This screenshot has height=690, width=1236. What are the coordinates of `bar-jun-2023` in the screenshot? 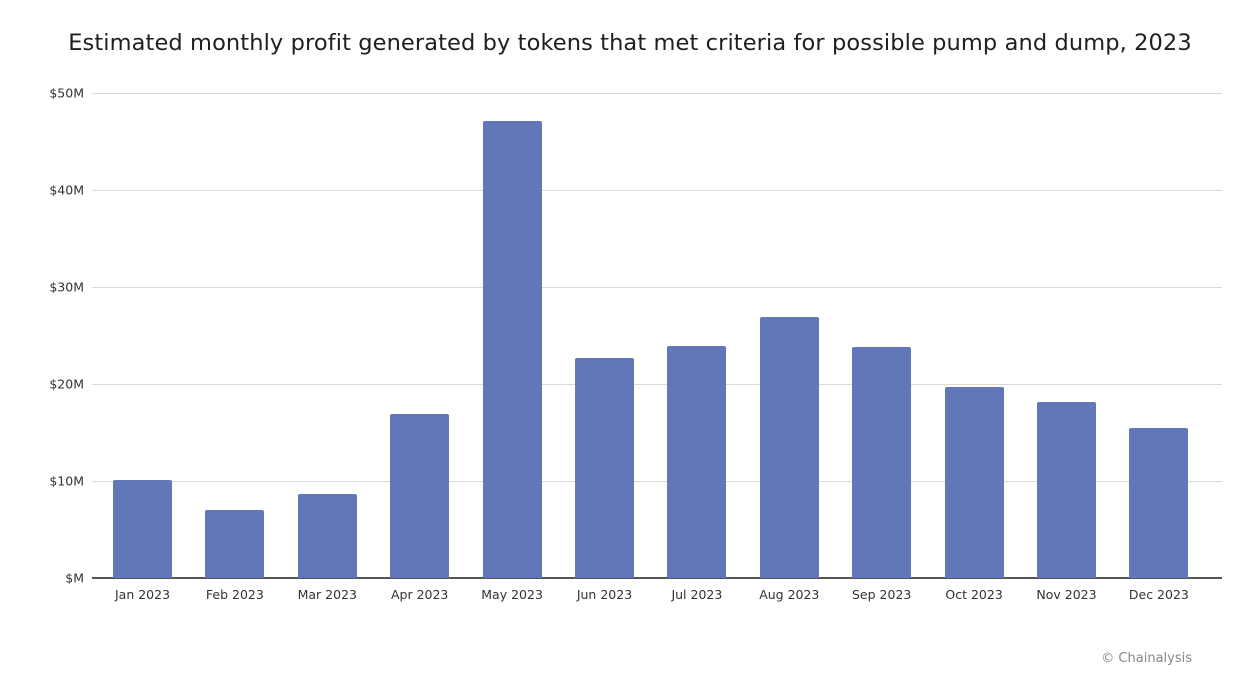 It's located at (604, 467).